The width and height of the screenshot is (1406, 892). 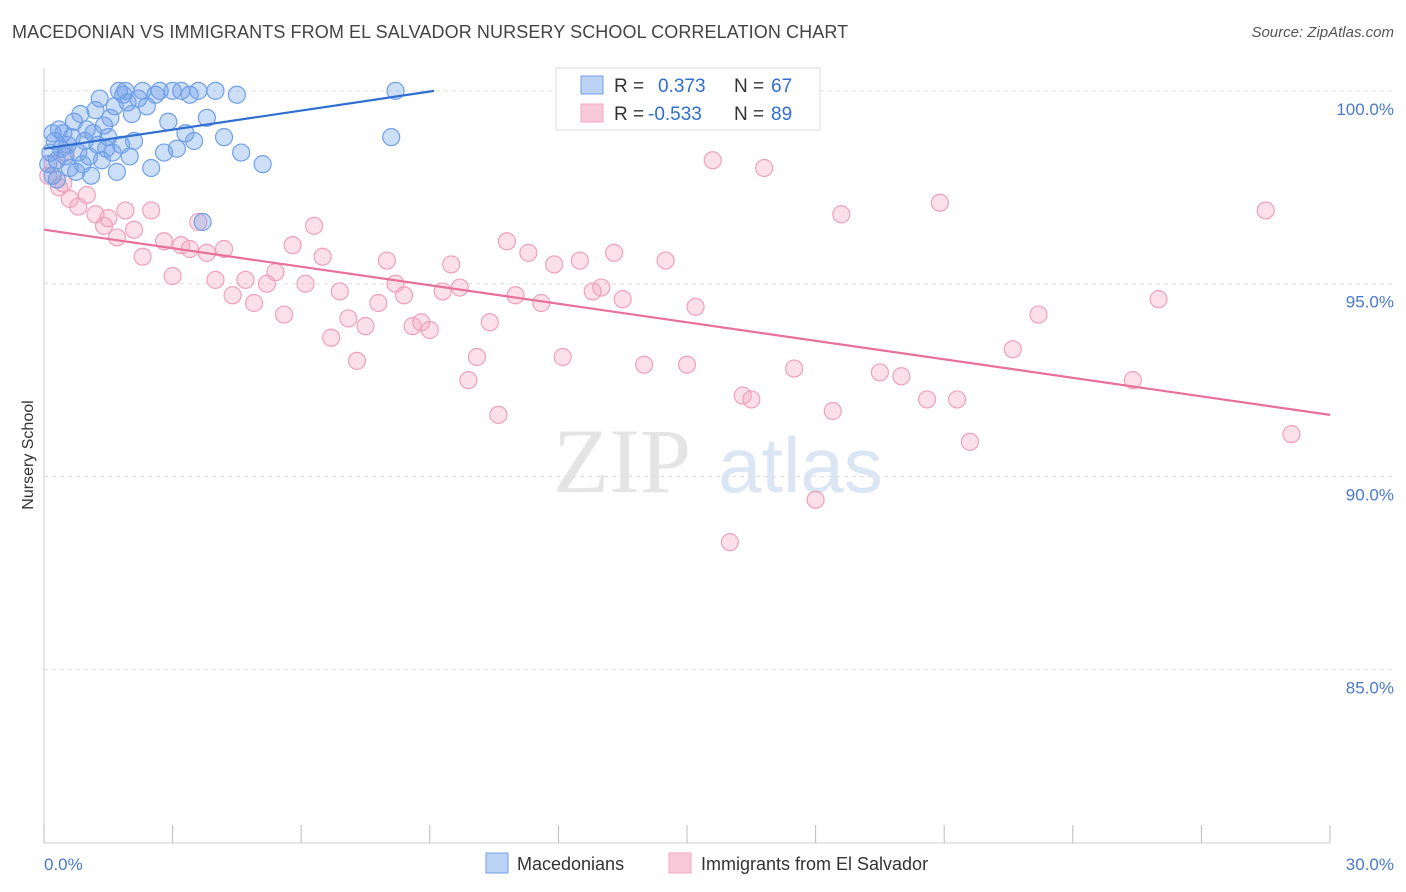 What do you see at coordinates (222, 156) in the screenshot?
I see `blue-points` at bounding box center [222, 156].